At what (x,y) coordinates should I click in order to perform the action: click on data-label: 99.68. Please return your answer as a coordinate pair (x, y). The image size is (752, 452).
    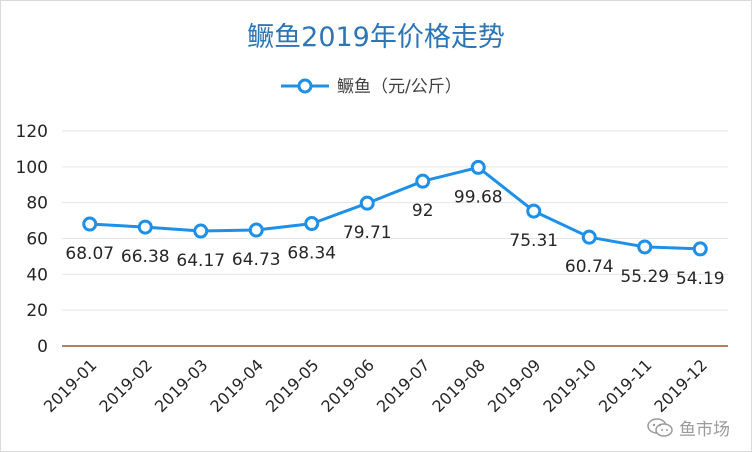
    Looking at the image, I should click on (478, 197).